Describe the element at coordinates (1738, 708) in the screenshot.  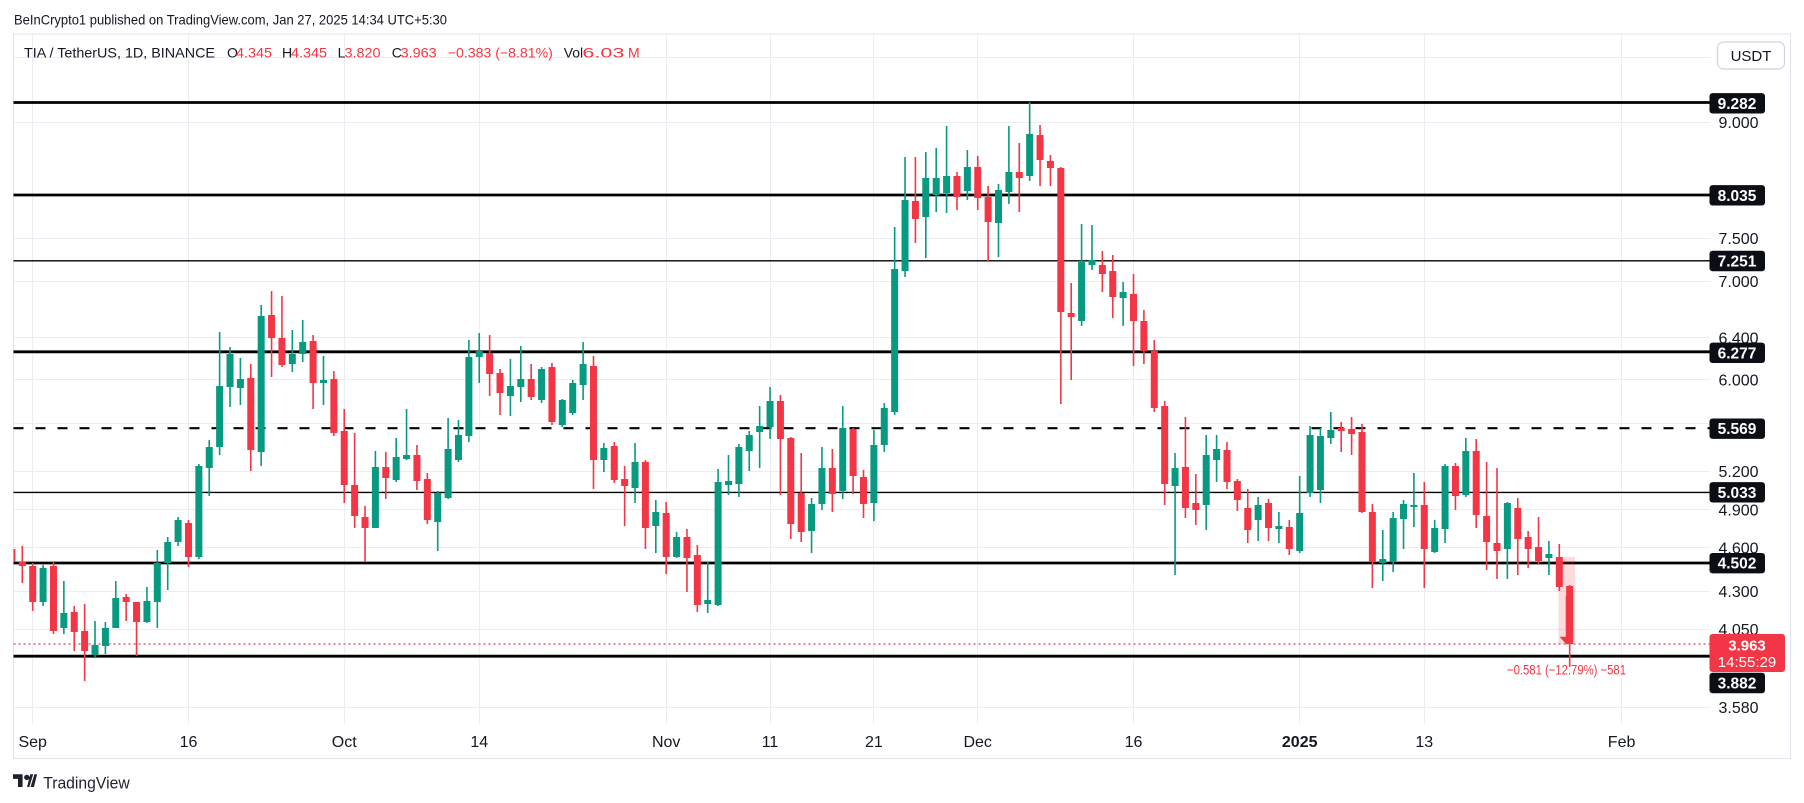
I see `svg-text: 3.580` at that location.